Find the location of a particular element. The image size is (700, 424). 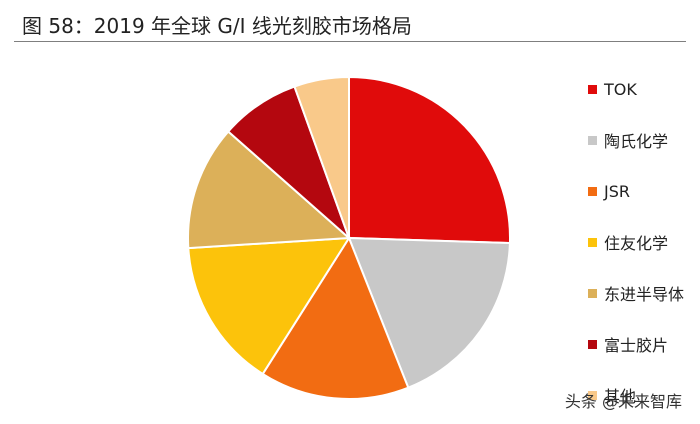

legend-label: JSR is located at coordinates (617, 191).